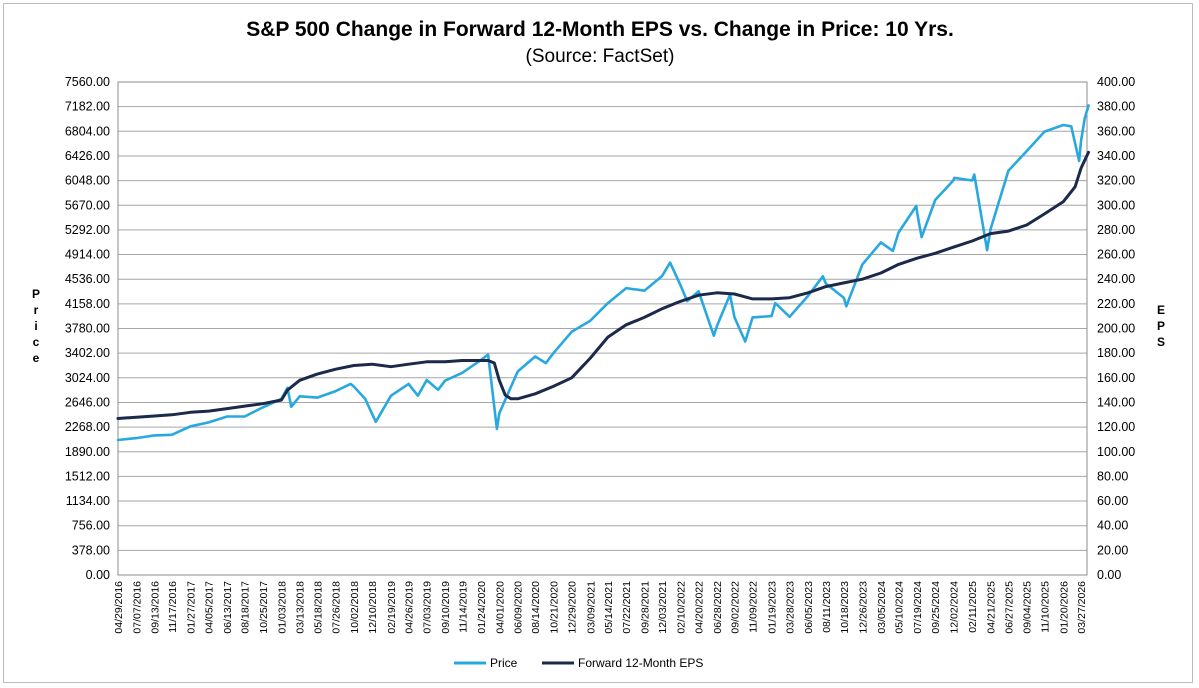  Describe the element at coordinates (87, 156) in the screenshot. I see `left-y-tick-label: 6426.00` at that location.